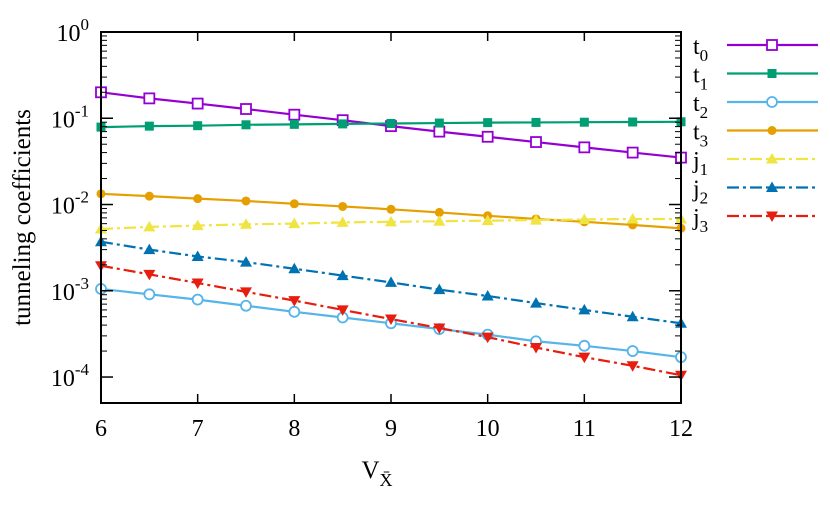 This screenshot has height=521, width=830. What do you see at coordinates (772, 130) in the screenshot?
I see `legend-marker-t3` at bounding box center [772, 130].